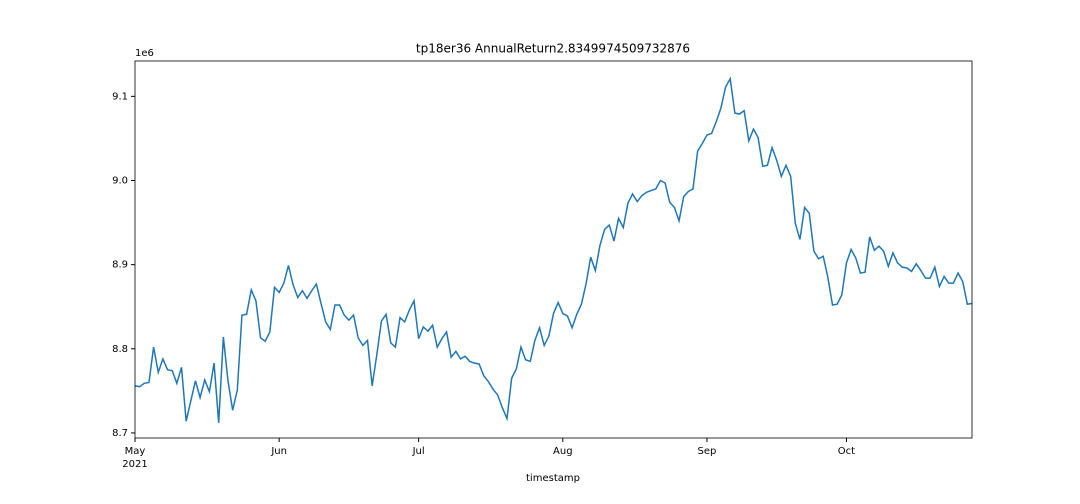 The image size is (1080, 504). I want to click on y-tick-label: 9.1, so click(120, 96).